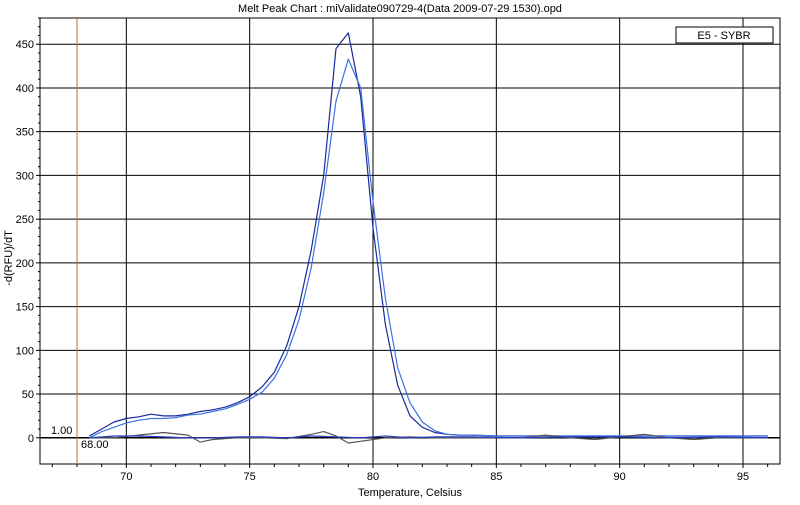 The width and height of the screenshot is (800, 505). I want to click on x-tick-label: 95, so click(743, 477).